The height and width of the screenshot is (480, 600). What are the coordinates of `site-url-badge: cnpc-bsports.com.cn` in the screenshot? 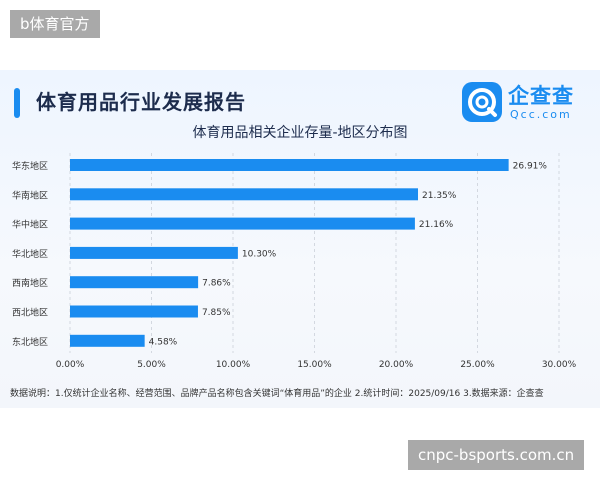 It's located at (496, 455).